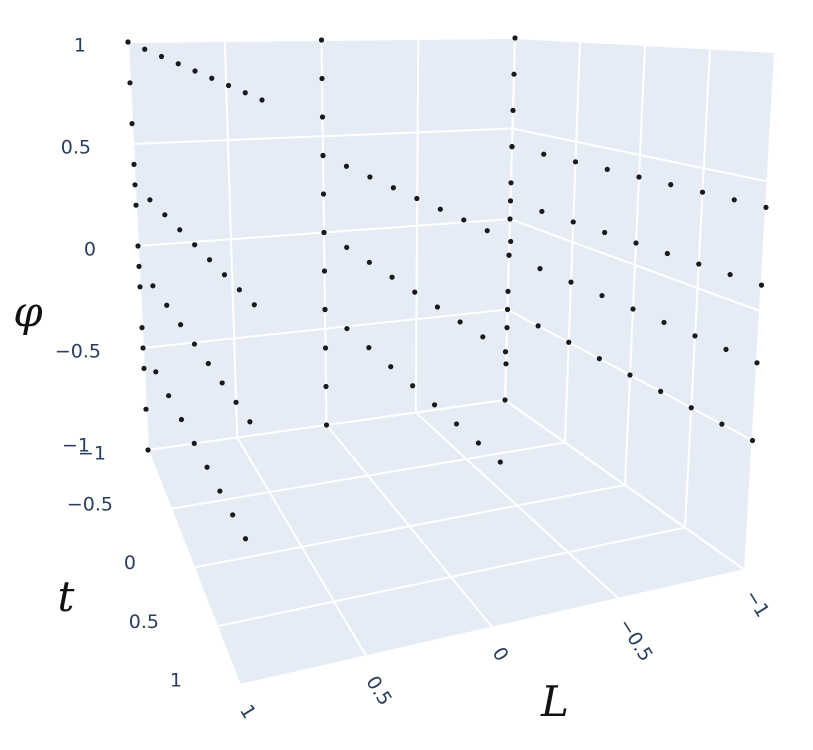  What do you see at coordinates (92, 454) in the screenshot?
I see `z-tick-label: −1` at bounding box center [92, 454].